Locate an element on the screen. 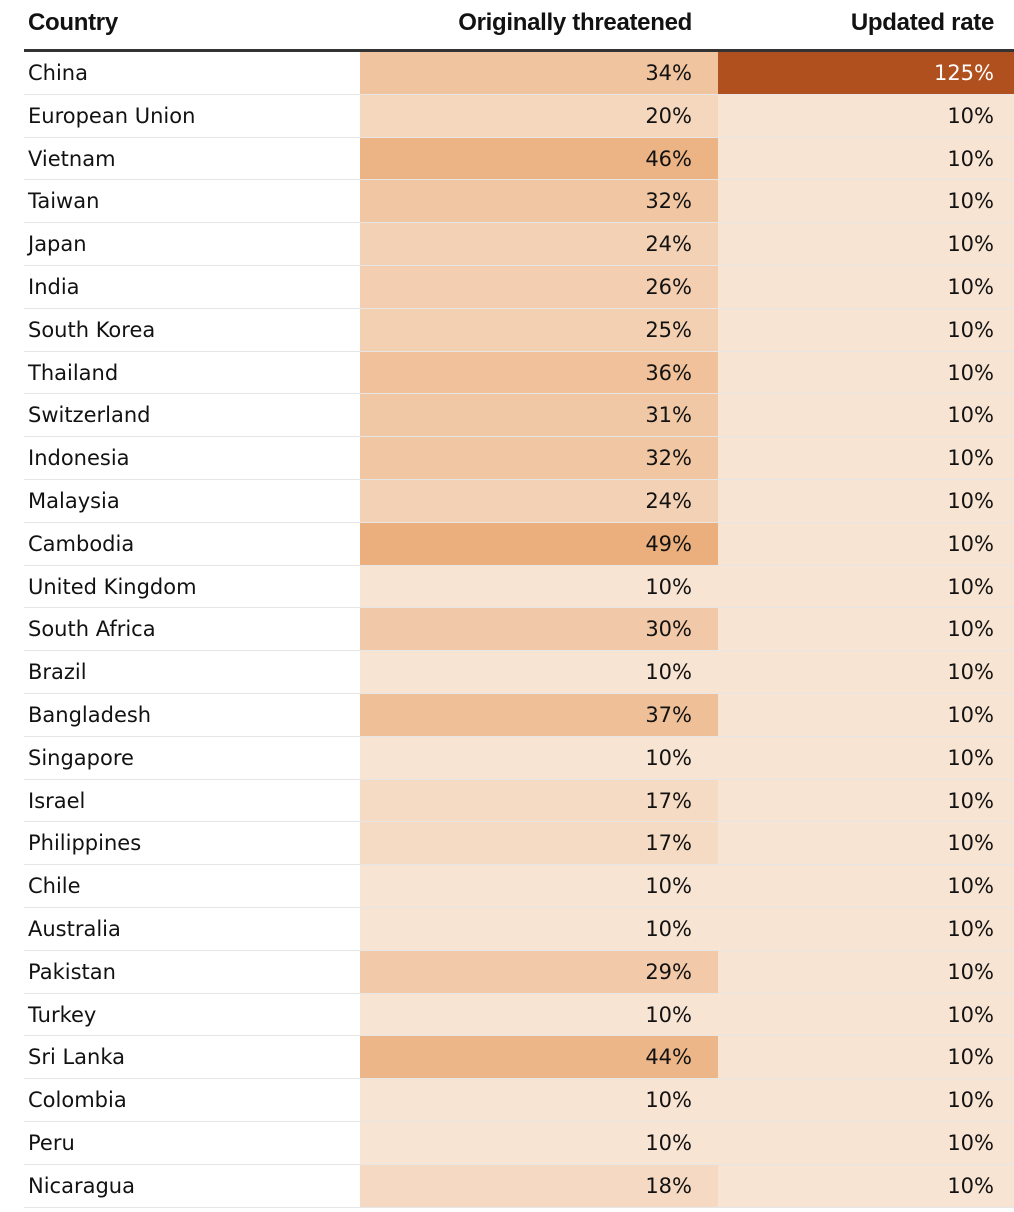  originally-threatened-cell: 31% is located at coordinates (539, 415).